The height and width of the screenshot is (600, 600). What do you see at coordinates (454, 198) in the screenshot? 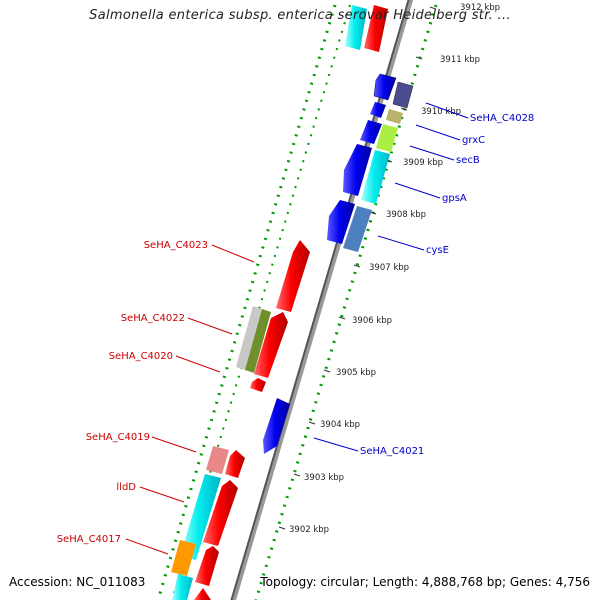
I see `gene-label: gpsA` at bounding box center [454, 198].